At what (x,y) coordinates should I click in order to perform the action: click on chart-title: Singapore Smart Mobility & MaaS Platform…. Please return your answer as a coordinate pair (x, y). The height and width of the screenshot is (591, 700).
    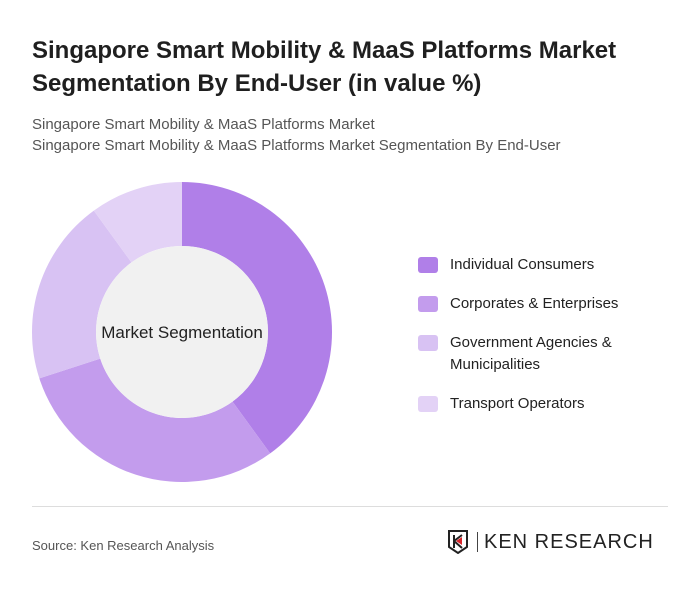
    Looking at the image, I should click on (324, 67).